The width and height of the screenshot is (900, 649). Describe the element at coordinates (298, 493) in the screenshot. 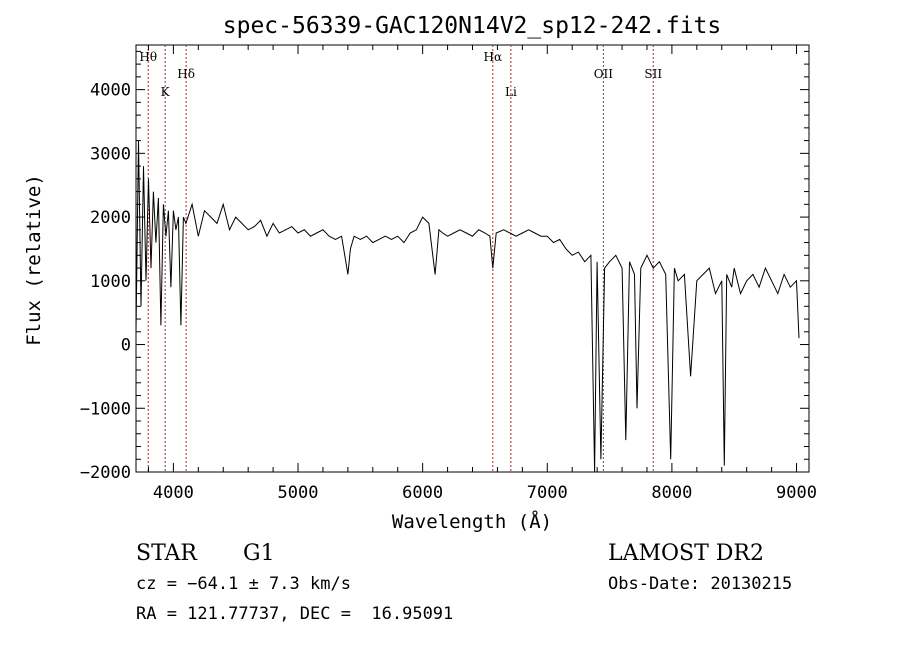

I see `x-tick-label: 5000` at that location.